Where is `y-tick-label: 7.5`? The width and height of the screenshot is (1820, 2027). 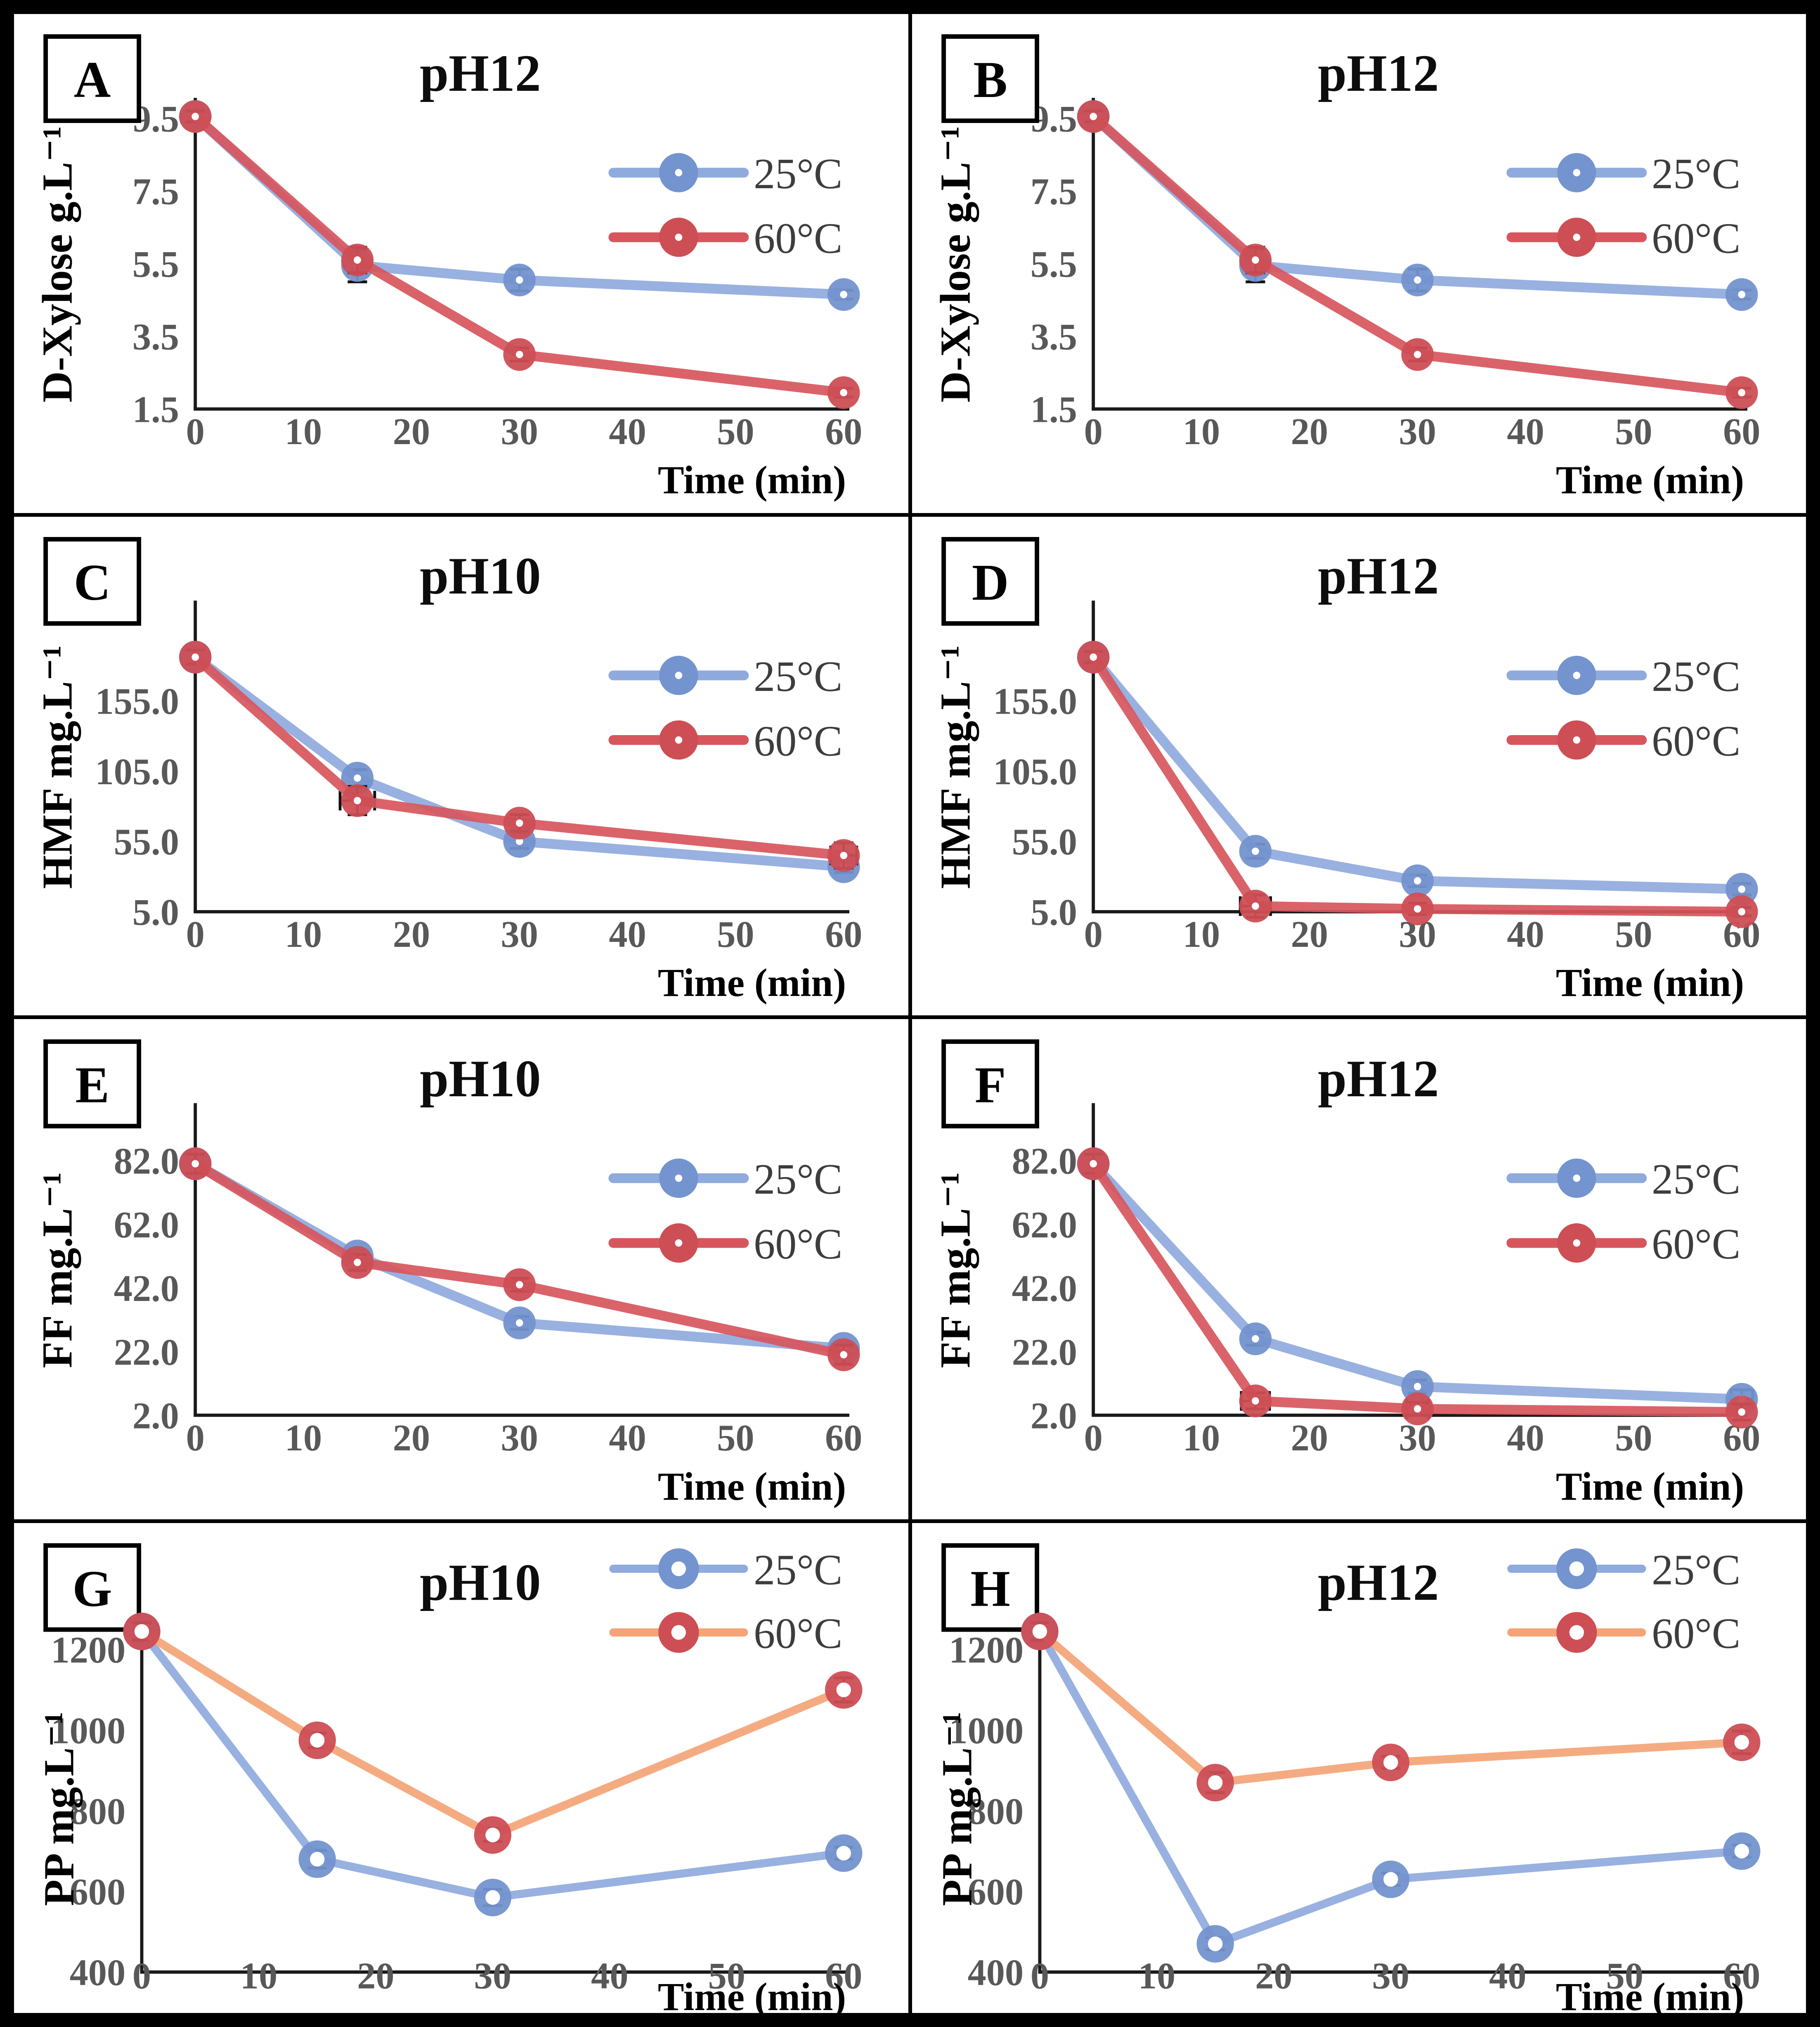
y-tick-label: 7.5 is located at coordinates (155, 191).